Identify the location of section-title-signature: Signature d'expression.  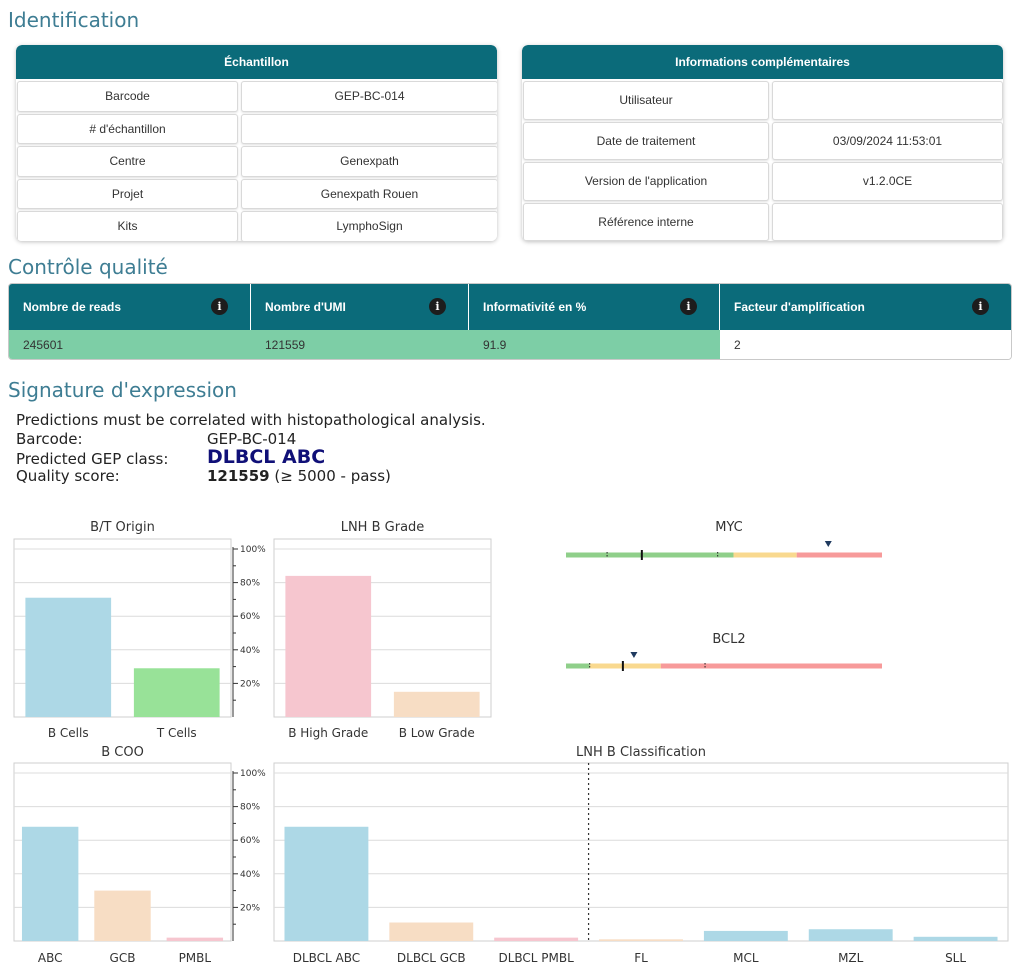
(122, 390).